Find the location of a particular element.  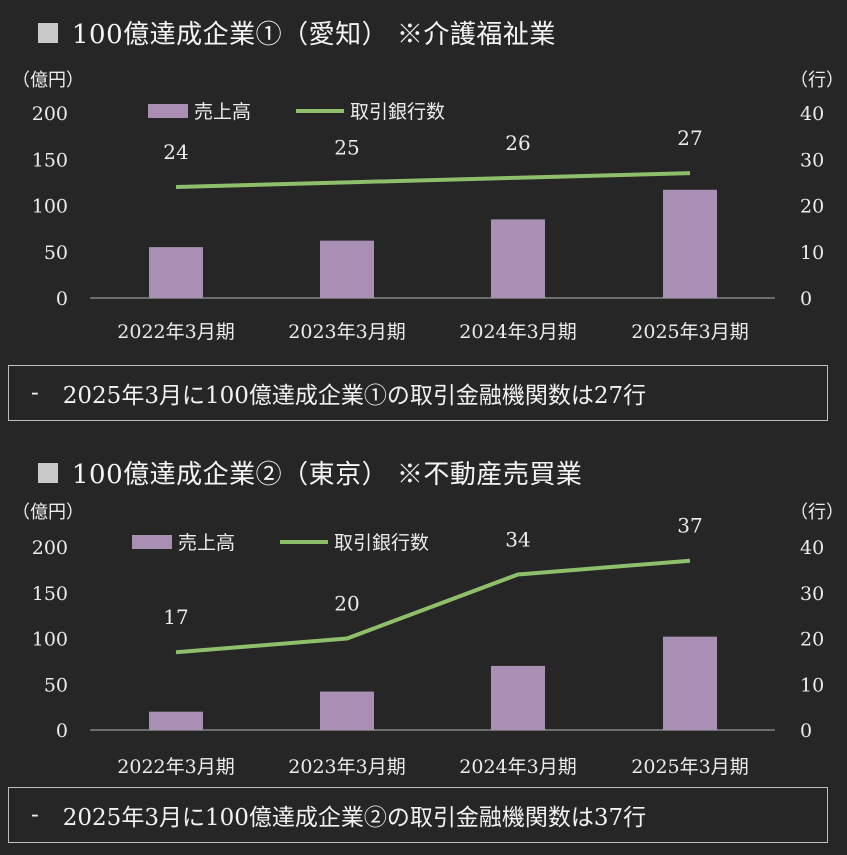

panel-title: 100億達成企業①（愛知） ※介護福祉業 is located at coordinates (297, 32).